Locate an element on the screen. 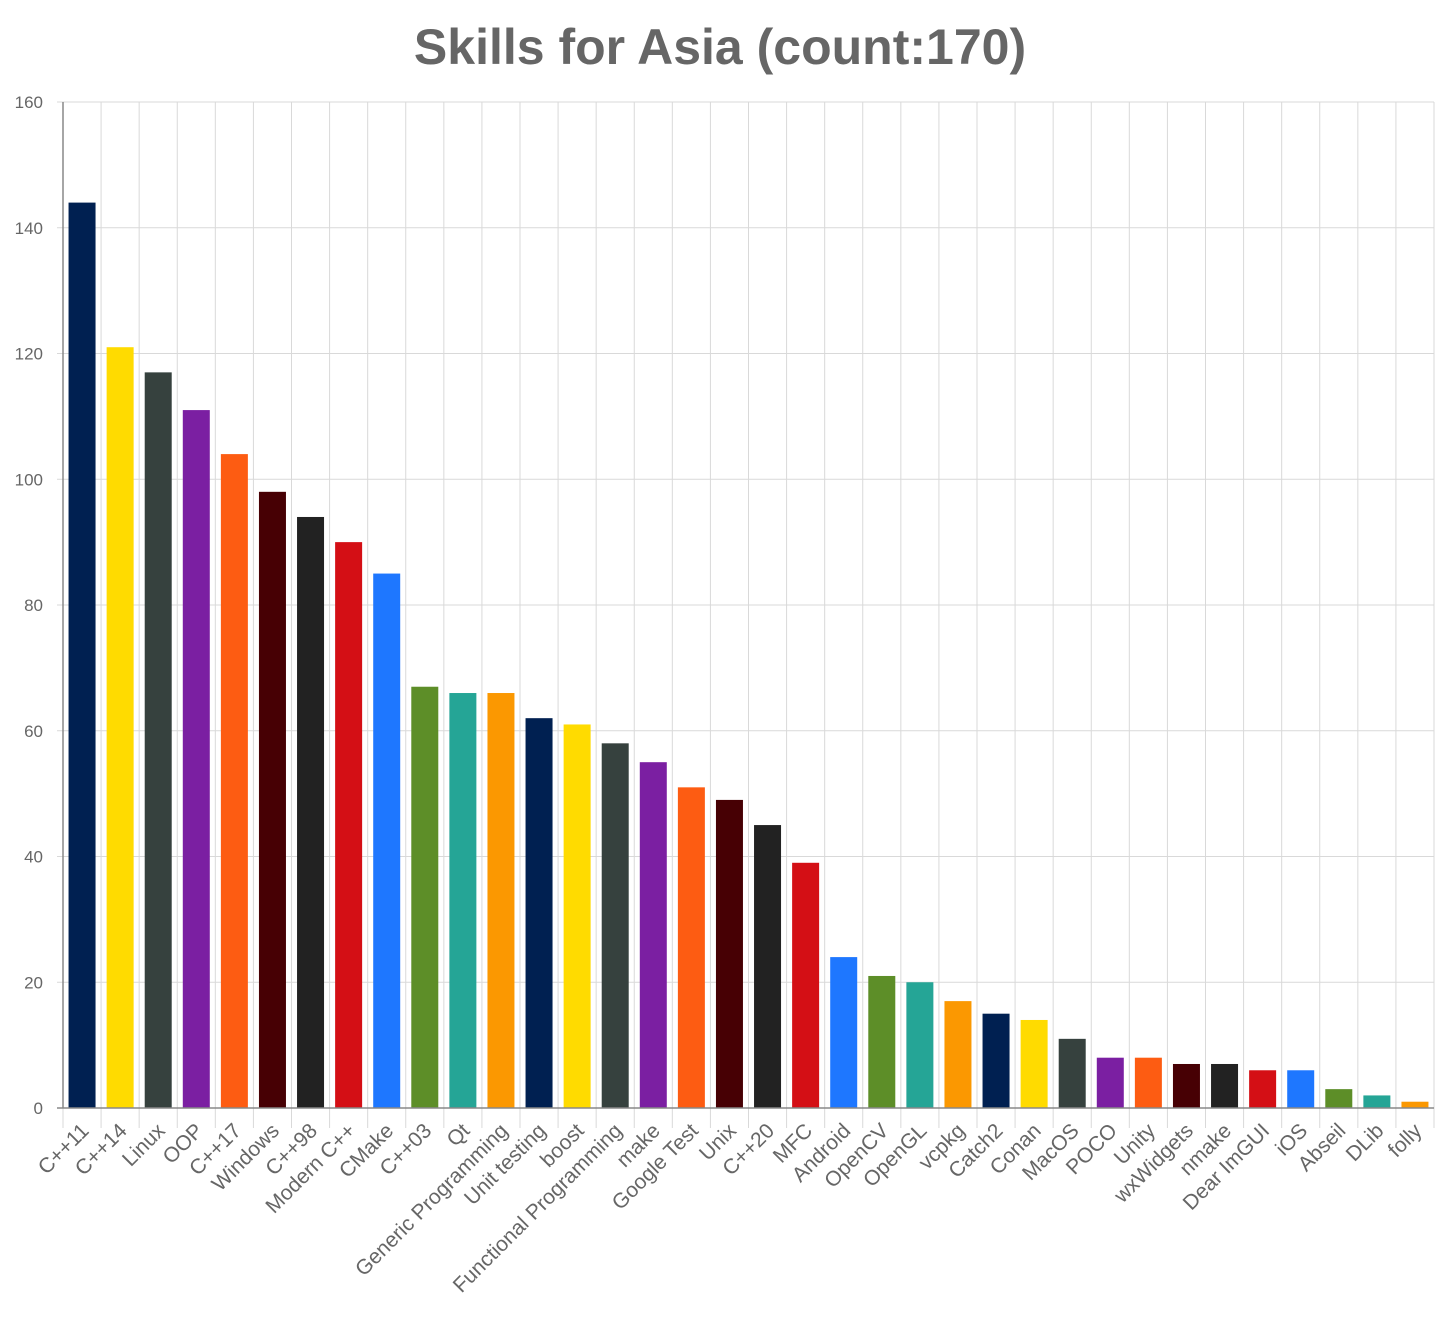 The width and height of the screenshot is (1440, 1336). bar-opencv is located at coordinates (882, 1041).